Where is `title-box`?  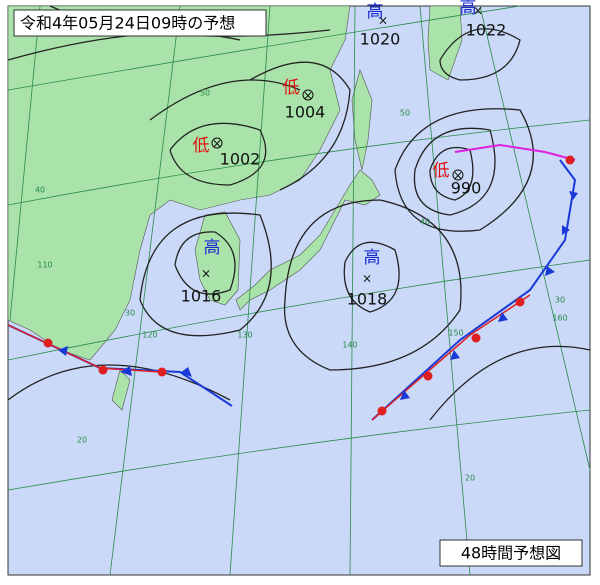 title-box is located at coordinates (140, 23).